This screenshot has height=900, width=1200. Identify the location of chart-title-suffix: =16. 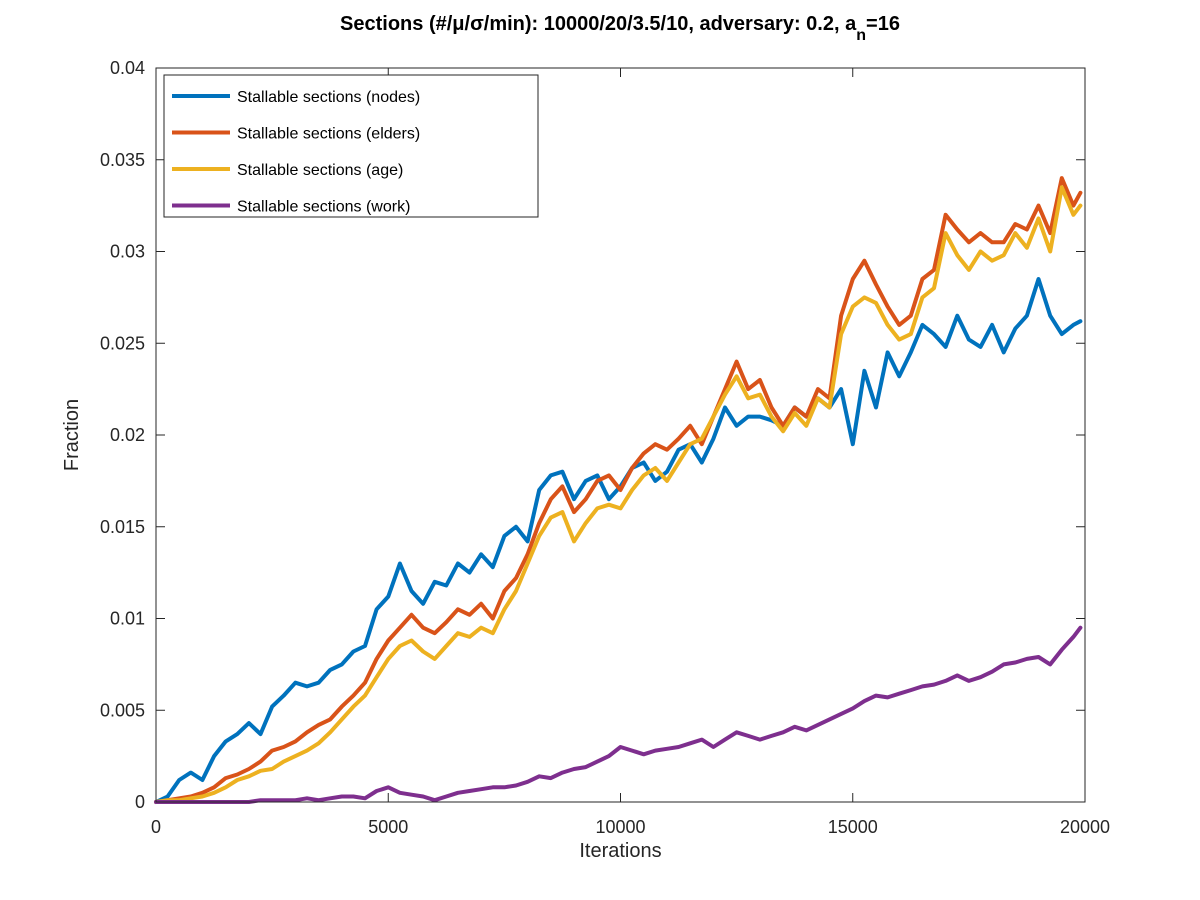
(883, 24).